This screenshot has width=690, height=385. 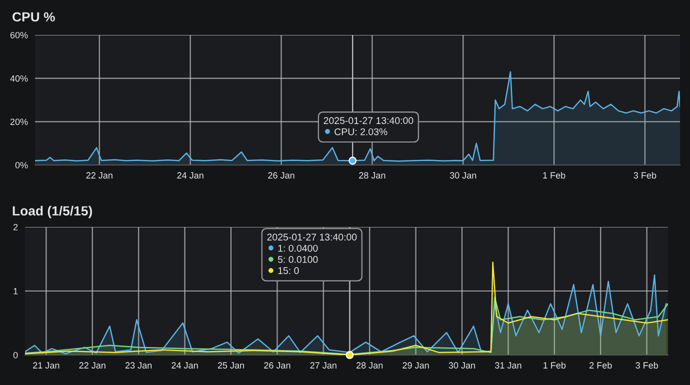 I want to click on x-tick-label: 31 Jan, so click(x=508, y=365).